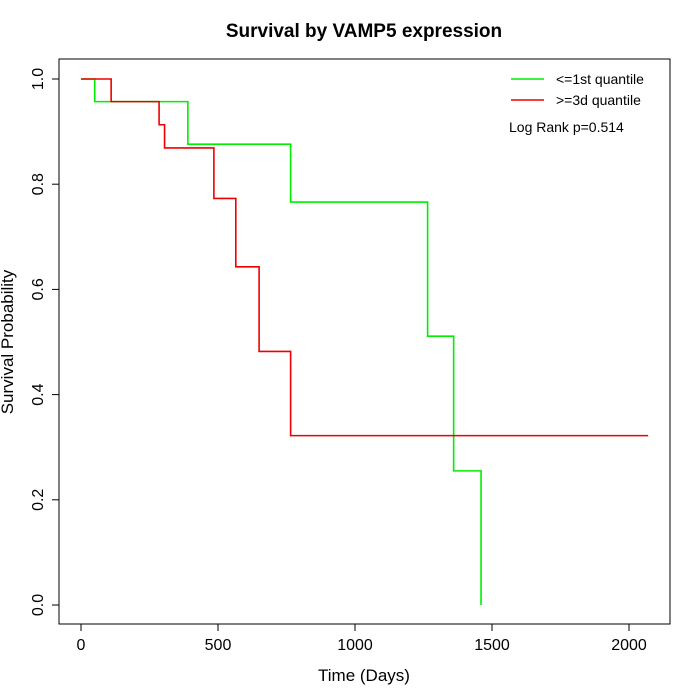  What do you see at coordinates (38, 289) in the screenshot?
I see `y-tick-label: 0.6` at bounding box center [38, 289].